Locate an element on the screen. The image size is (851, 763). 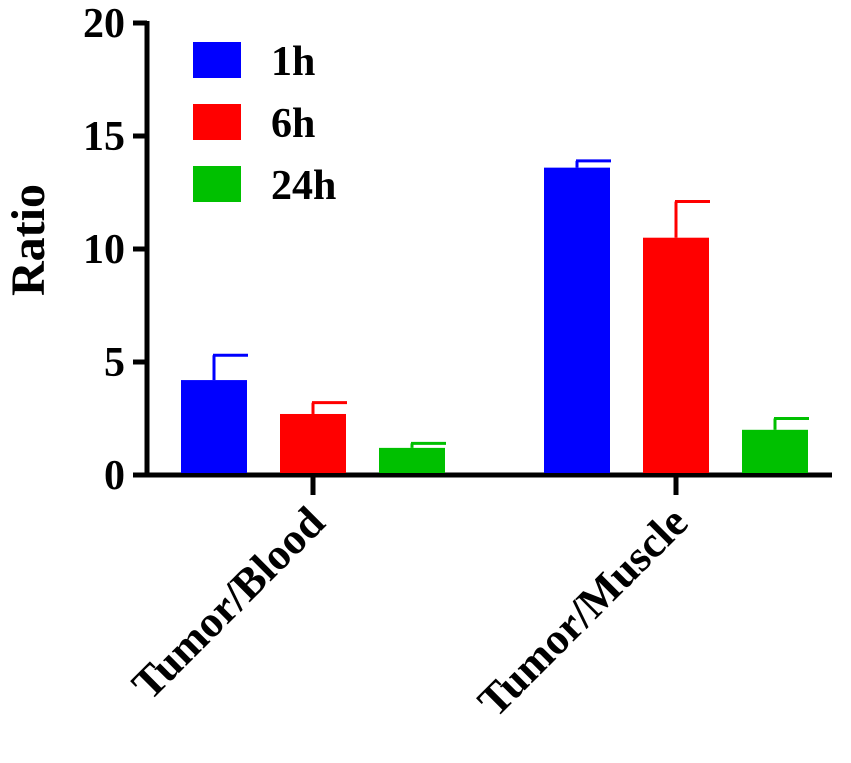
x-category-label: Tumor/Muscle is located at coordinates (582, 611).